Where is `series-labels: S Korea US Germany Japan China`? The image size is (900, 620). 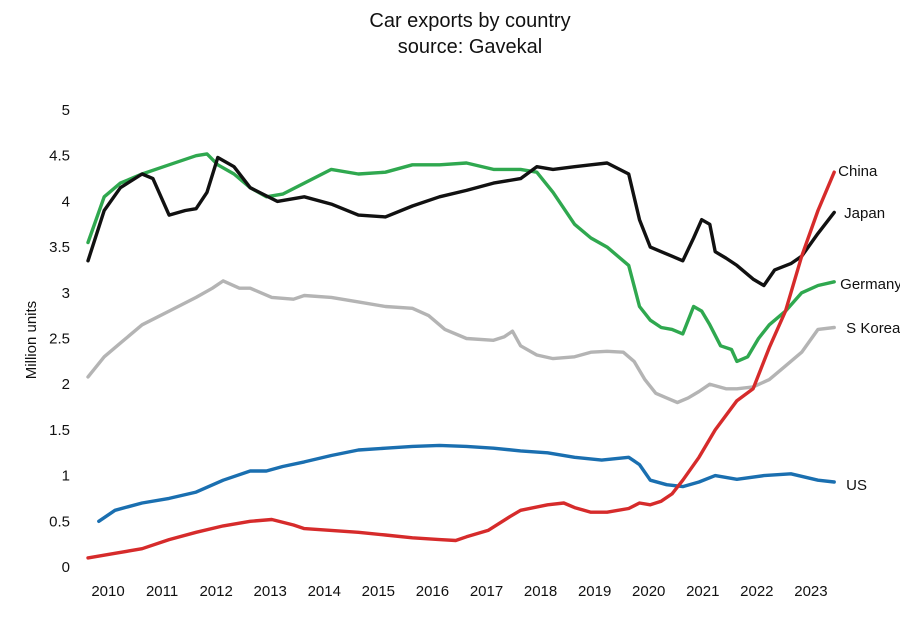
series-labels: S Korea US Germany Japan China is located at coordinates (869, 328).